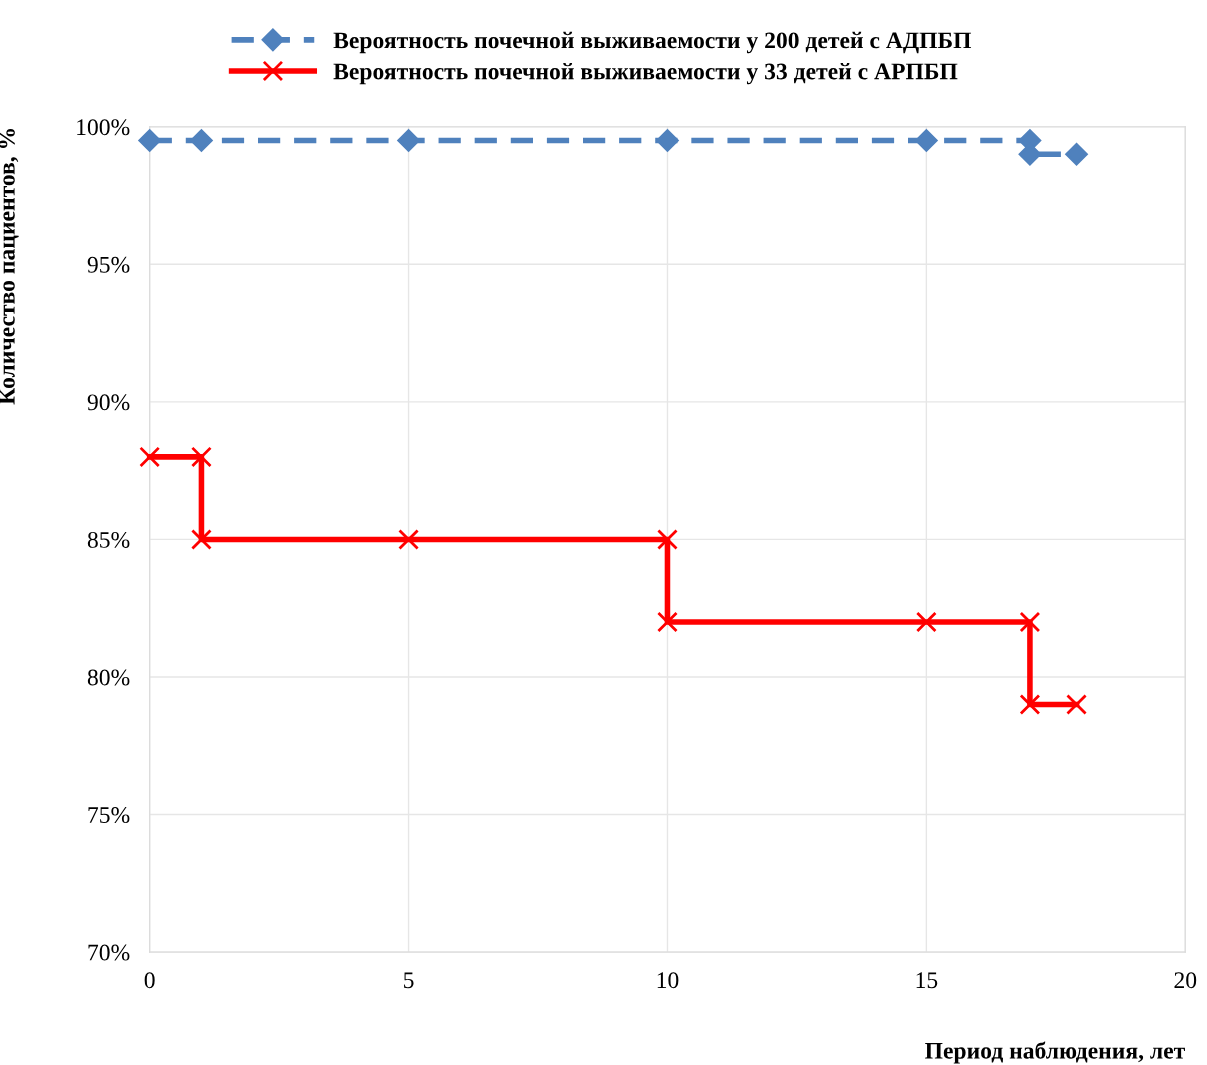 This screenshot has width=1207, height=1065. What do you see at coordinates (108, 539) in the screenshot?
I see `y-tick-label: 85%` at bounding box center [108, 539].